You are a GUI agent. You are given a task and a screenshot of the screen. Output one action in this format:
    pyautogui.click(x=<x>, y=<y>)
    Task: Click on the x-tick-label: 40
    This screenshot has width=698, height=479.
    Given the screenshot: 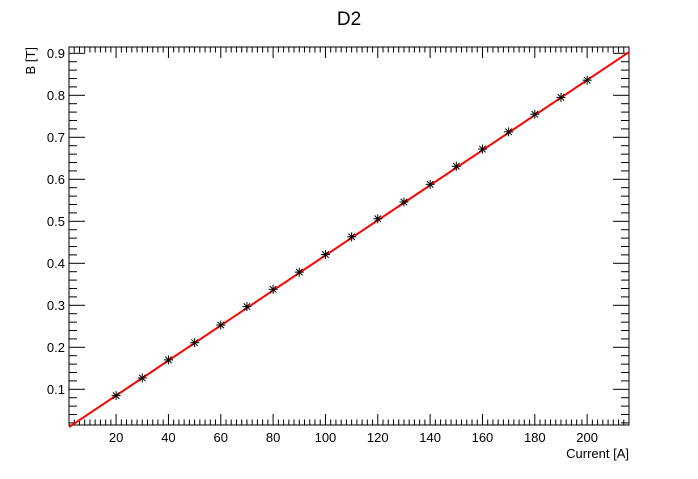 What is the action you would take?
    pyautogui.click(x=168, y=437)
    